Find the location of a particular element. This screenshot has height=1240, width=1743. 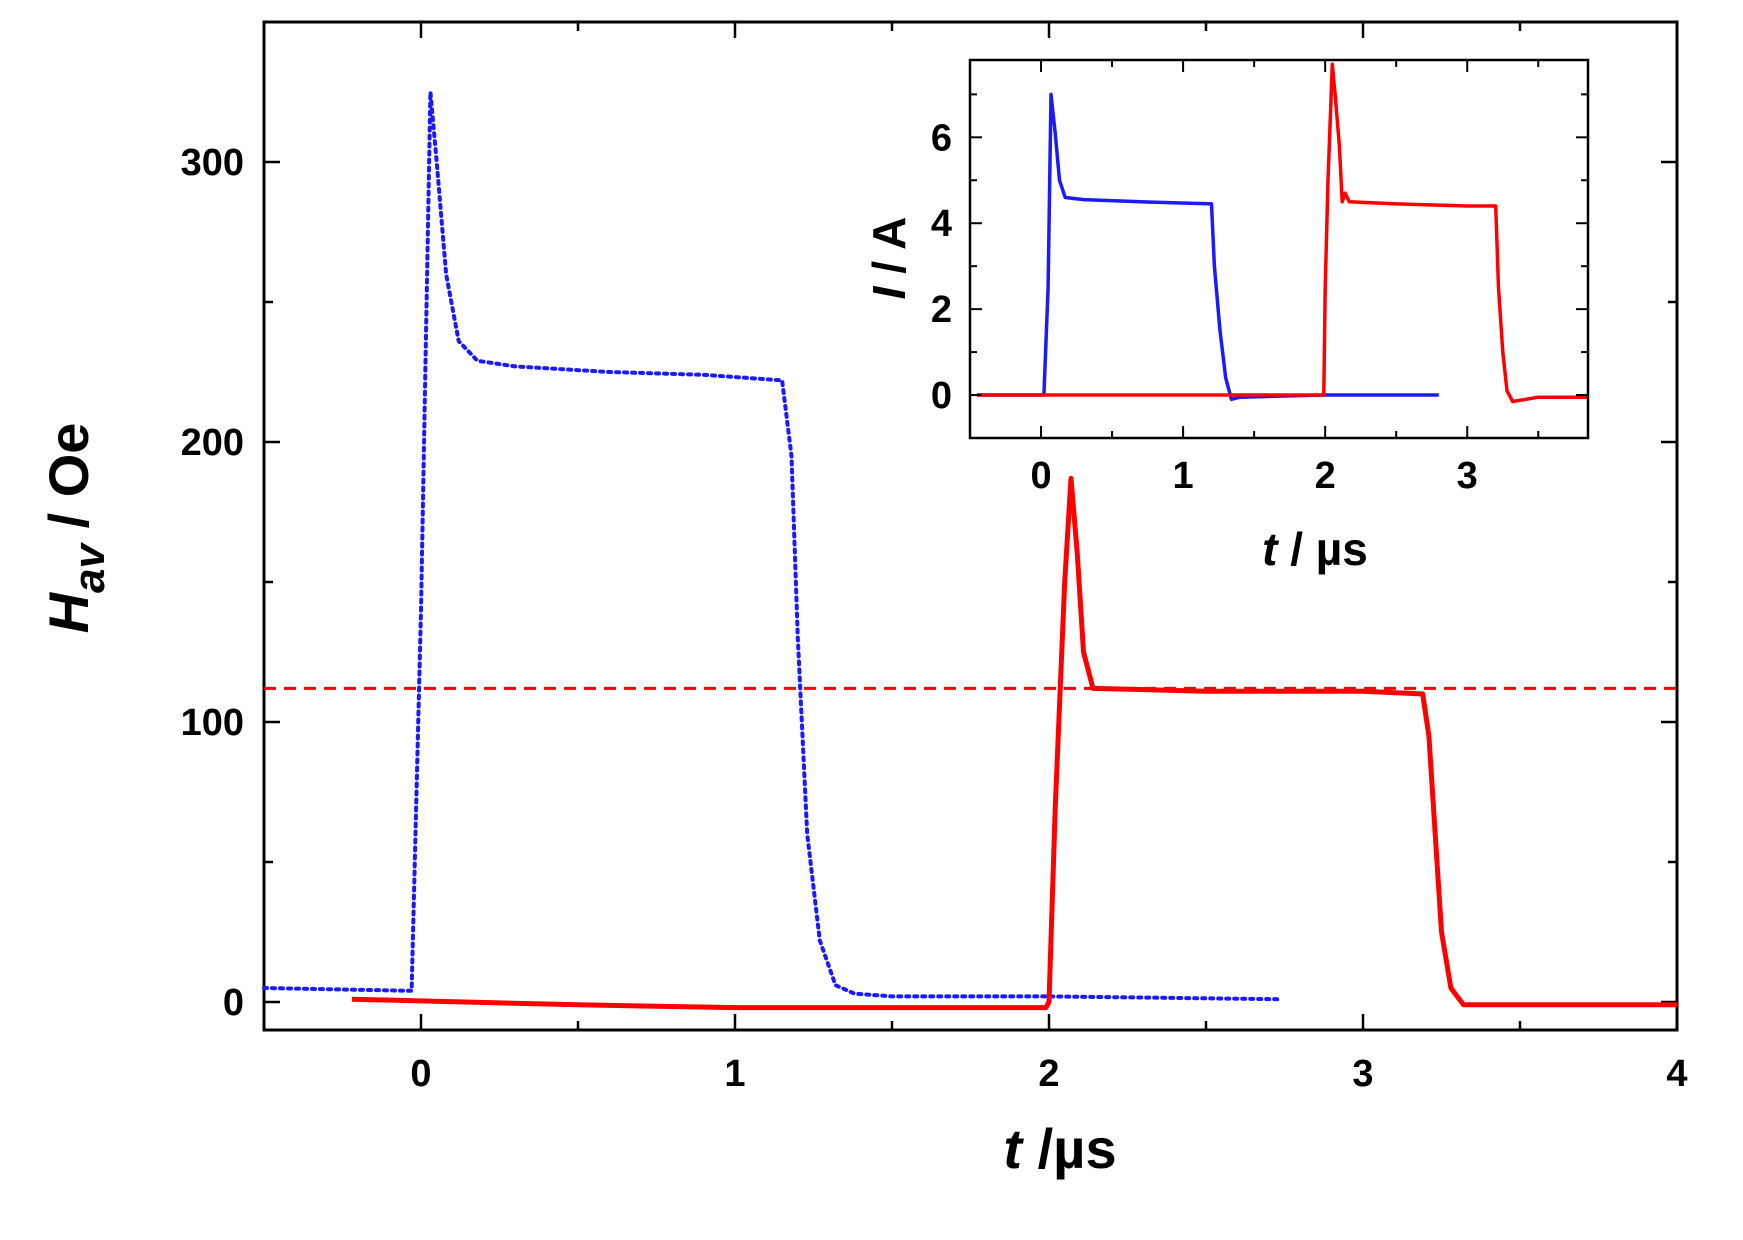

inset-plot-frame is located at coordinates (1279, 249).